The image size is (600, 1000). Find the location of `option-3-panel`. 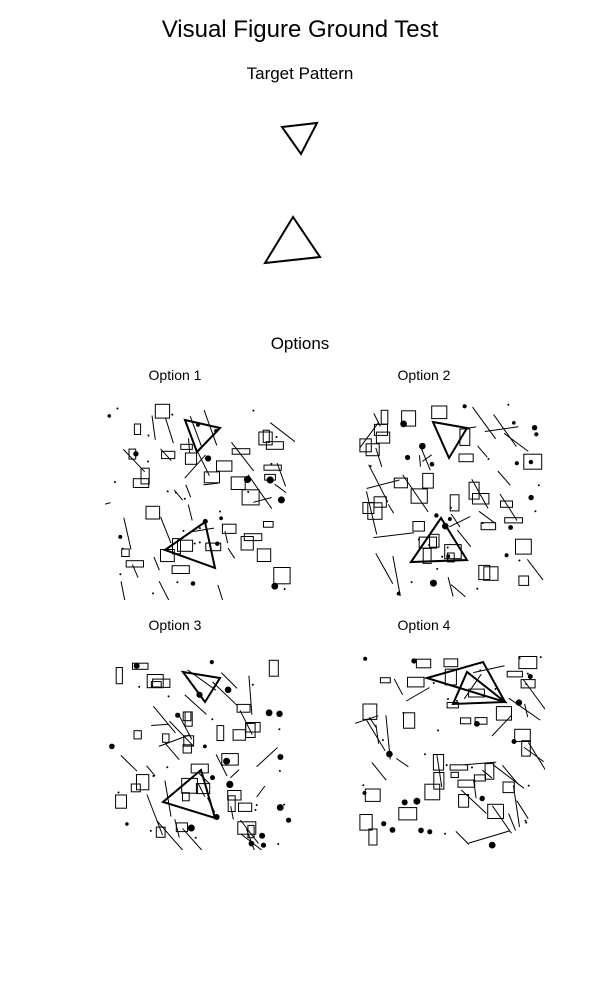

option-3-panel is located at coordinates (200, 750).